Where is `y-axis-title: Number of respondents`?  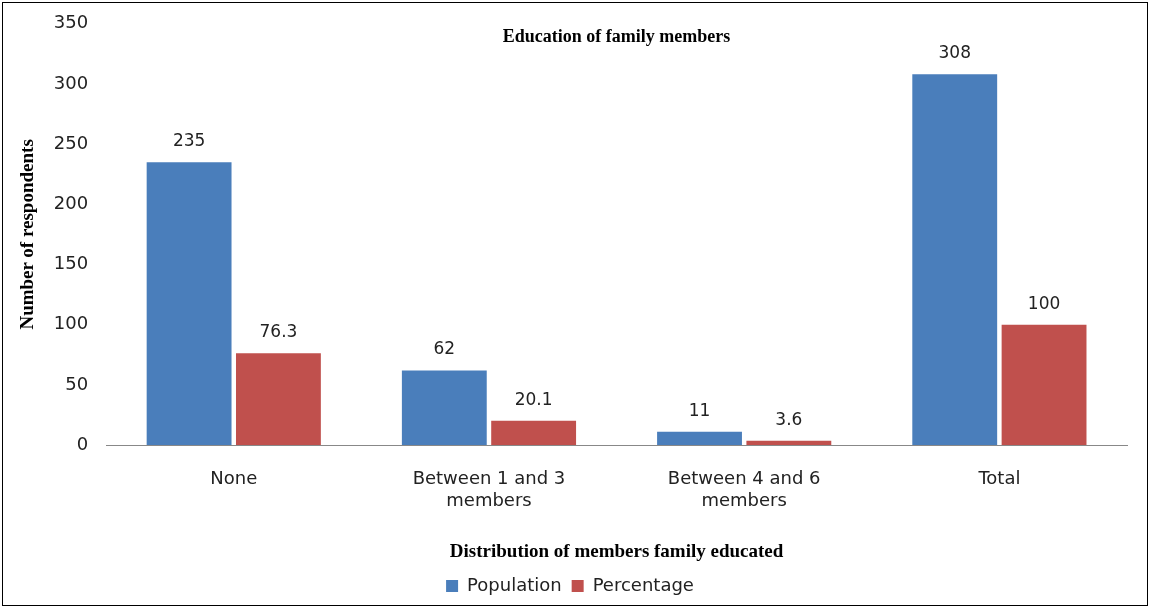
y-axis-title: Number of respondents is located at coordinates (27, 234).